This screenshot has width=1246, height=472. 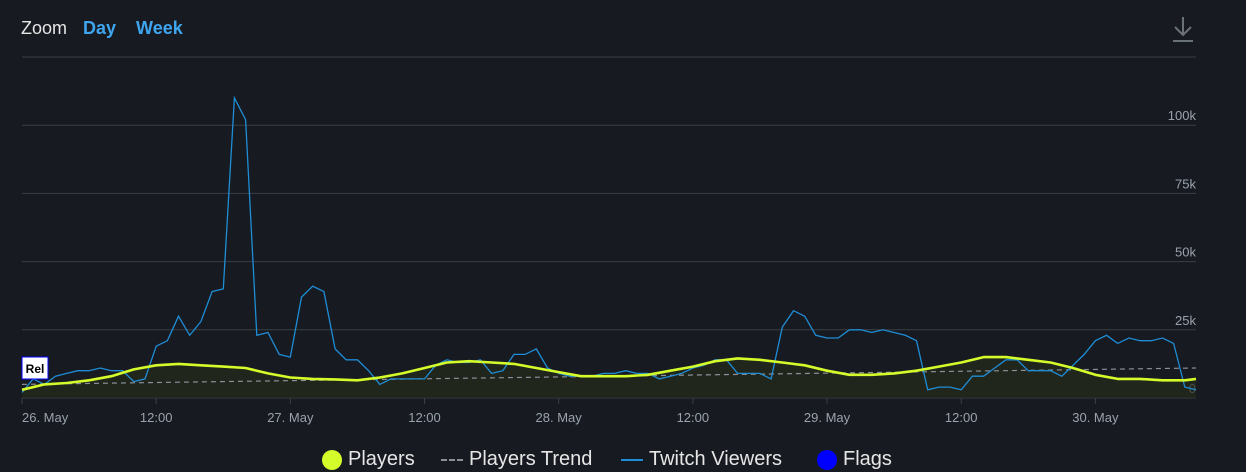 I want to click on twitch-swatch, so click(x=632, y=459).